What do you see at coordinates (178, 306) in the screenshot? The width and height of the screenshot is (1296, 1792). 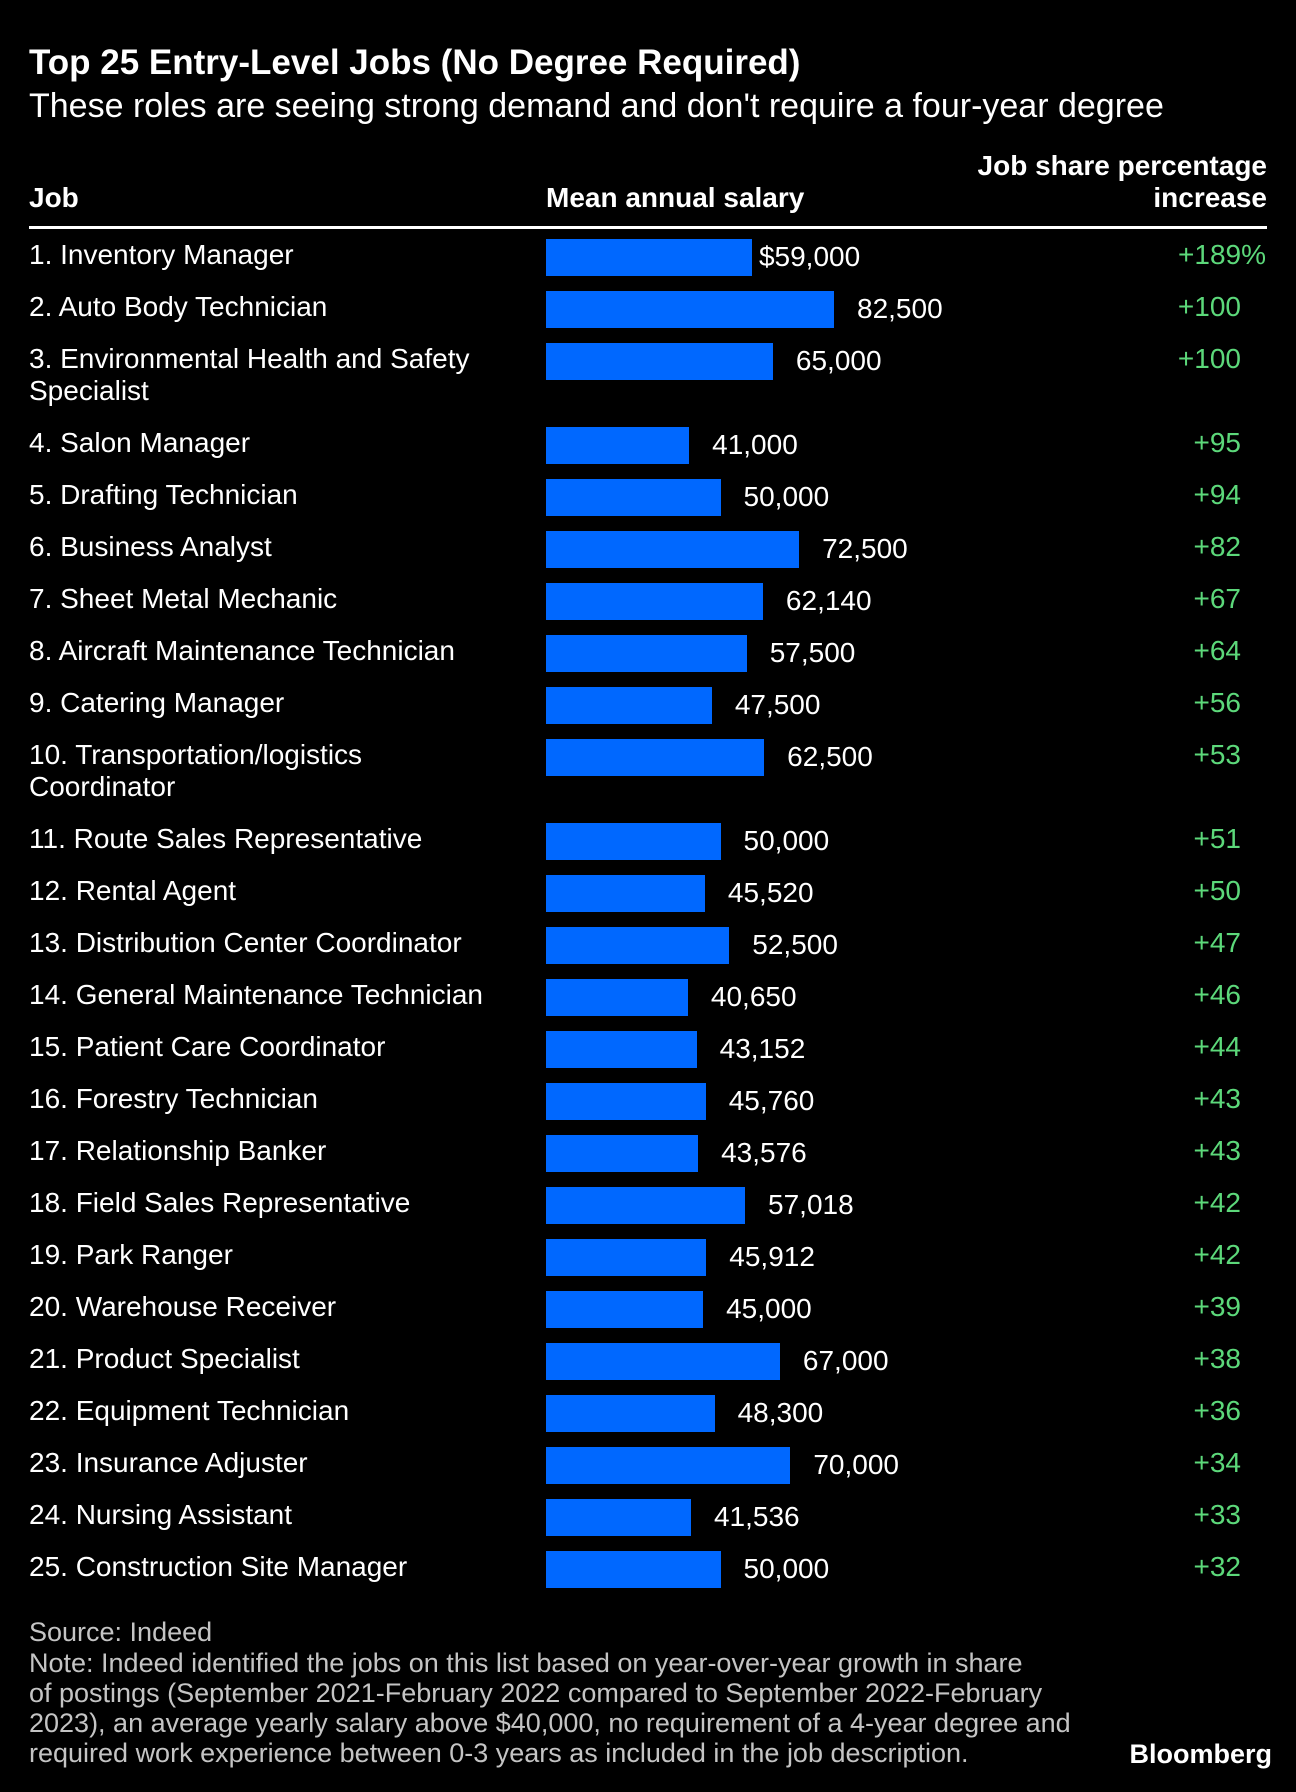 I see `job-label: 2. Auto Body Technician` at bounding box center [178, 306].